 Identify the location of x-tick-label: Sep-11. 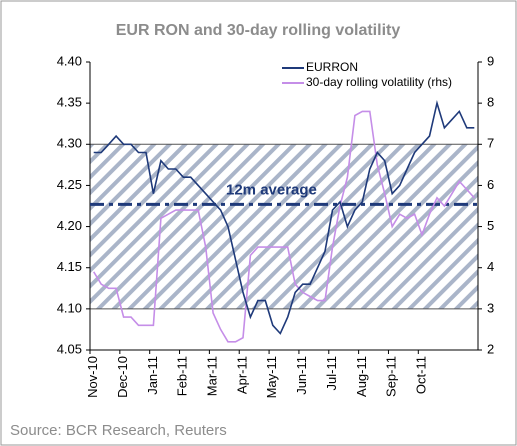
(391, 376).